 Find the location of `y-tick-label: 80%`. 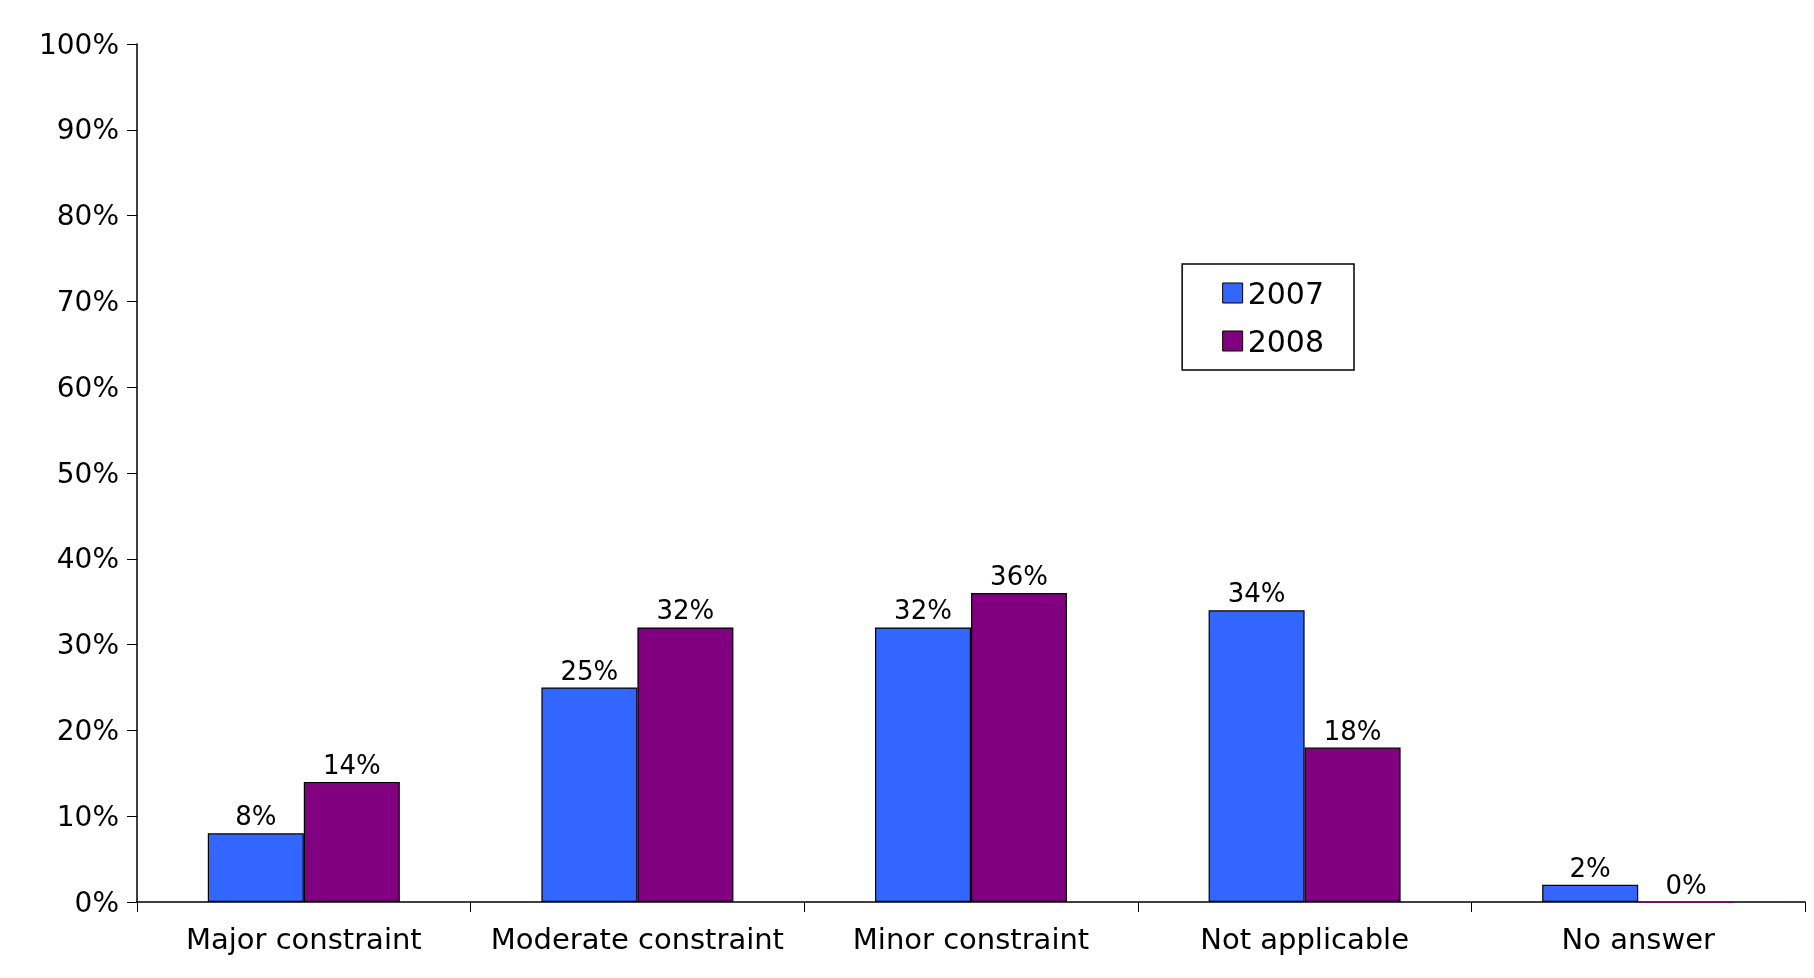

y-tick-label: 80% is located at coordinates (87, 216).